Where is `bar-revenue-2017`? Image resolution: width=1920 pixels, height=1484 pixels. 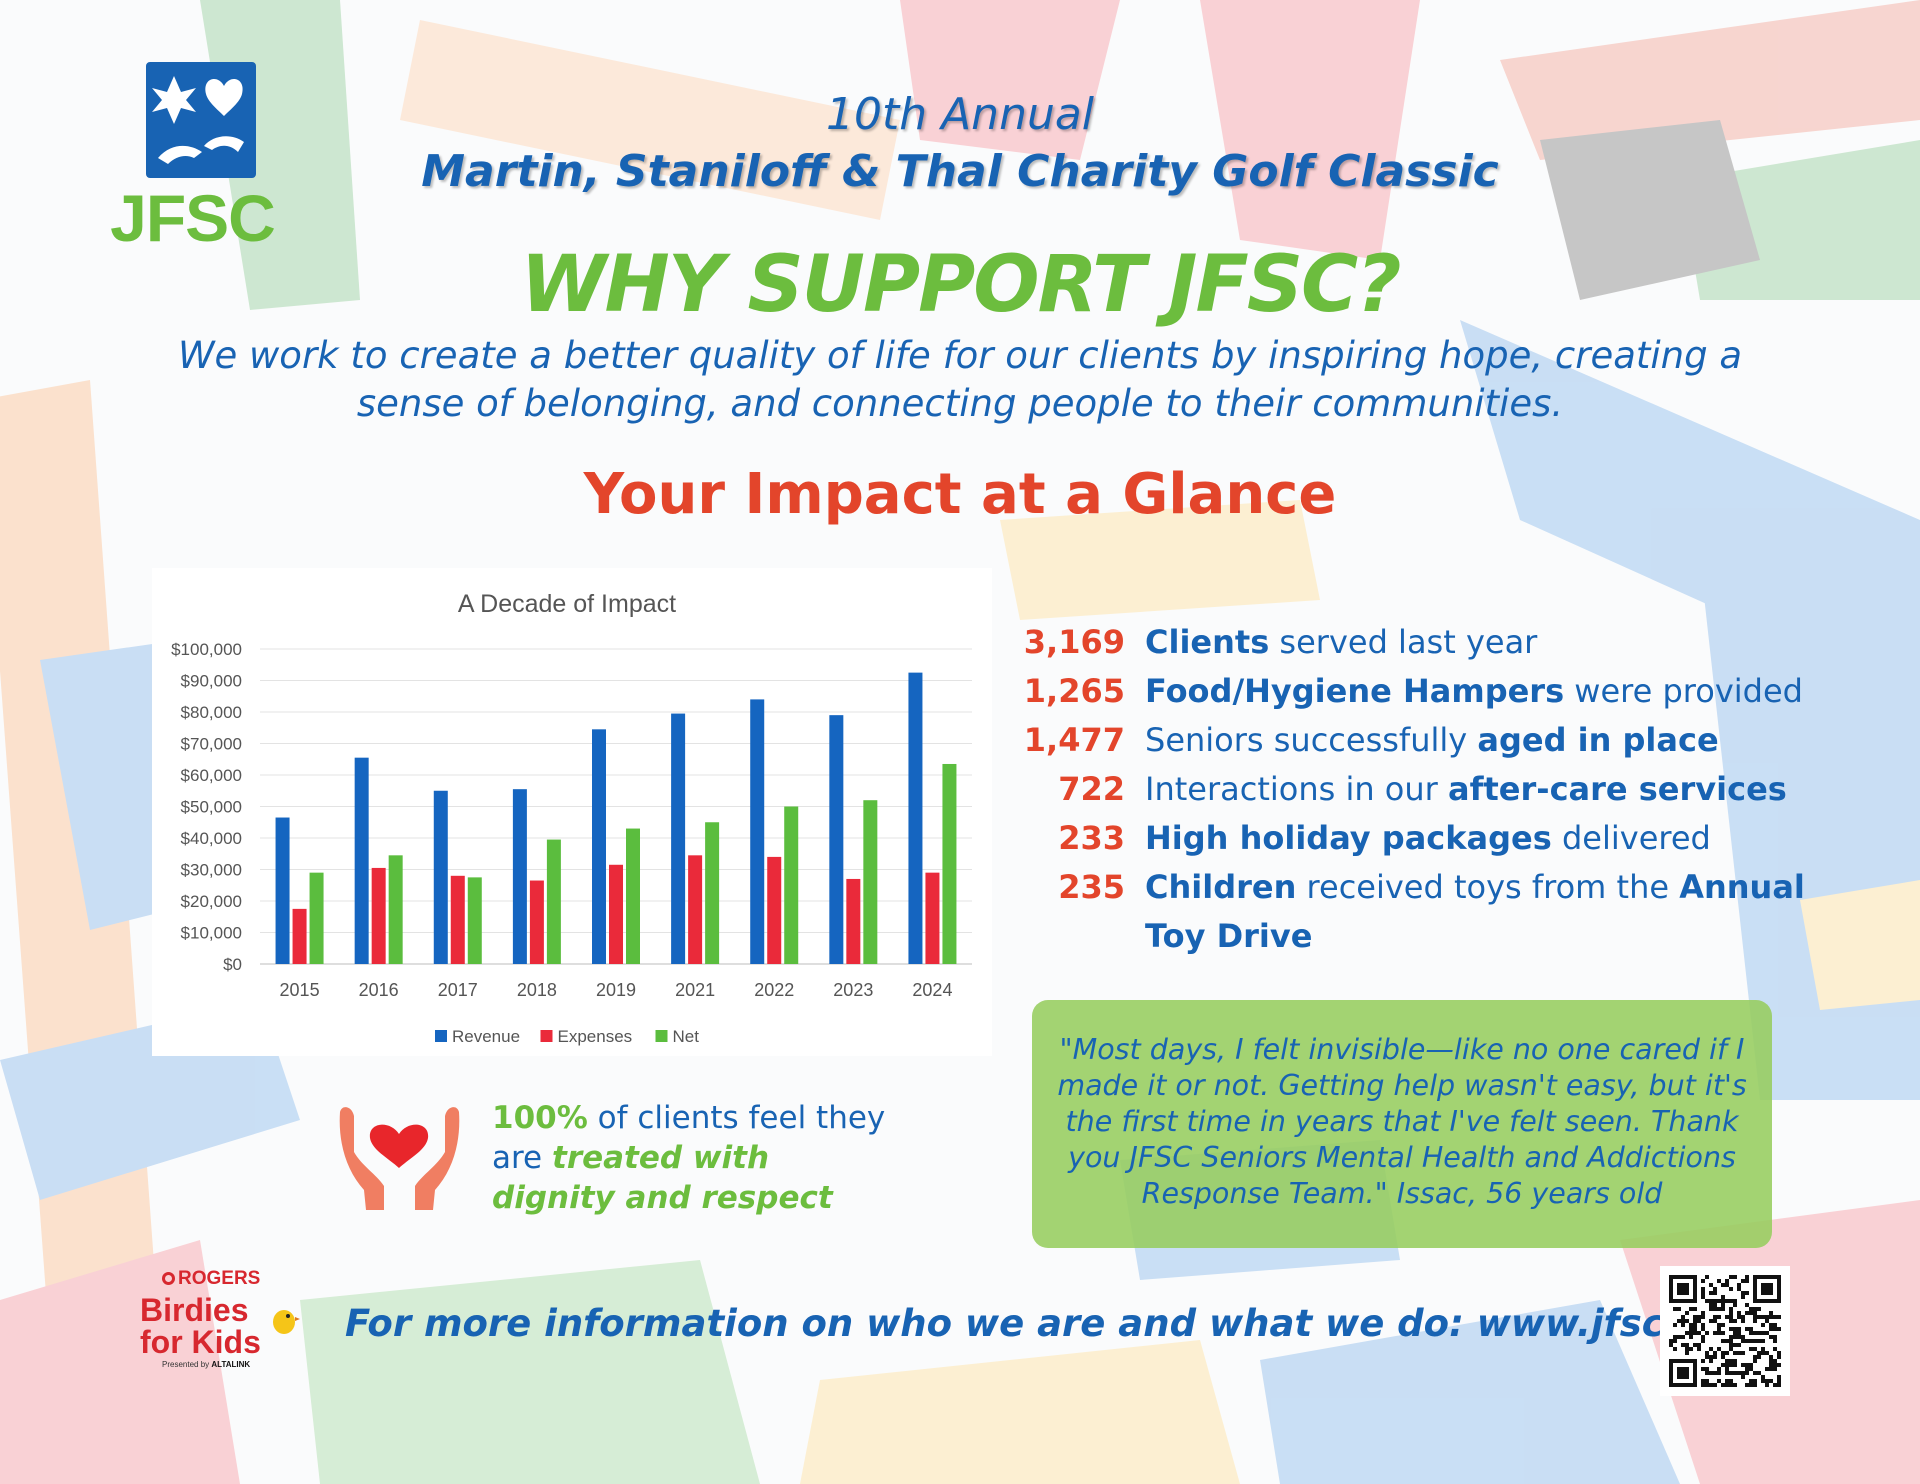 bar-revenue-2017 is located at coordinates (440, 877).